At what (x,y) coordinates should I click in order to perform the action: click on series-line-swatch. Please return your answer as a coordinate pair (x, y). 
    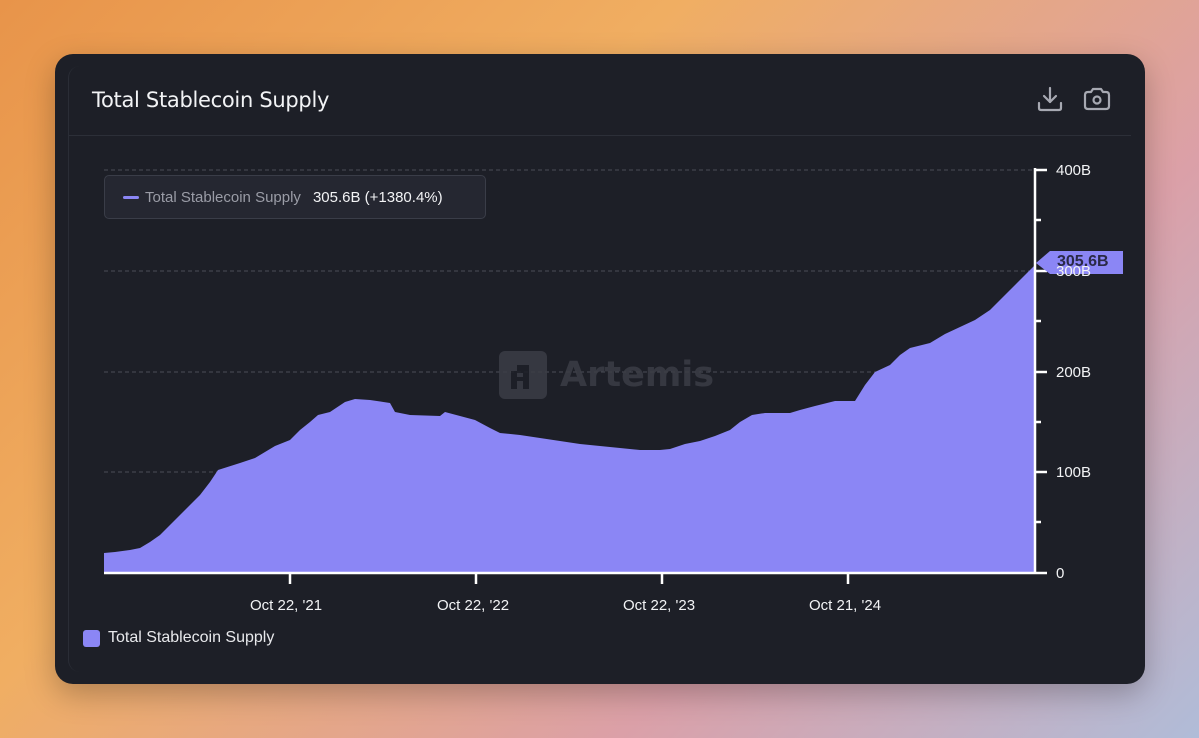
    Looking at the image, I should click on (131, 197).